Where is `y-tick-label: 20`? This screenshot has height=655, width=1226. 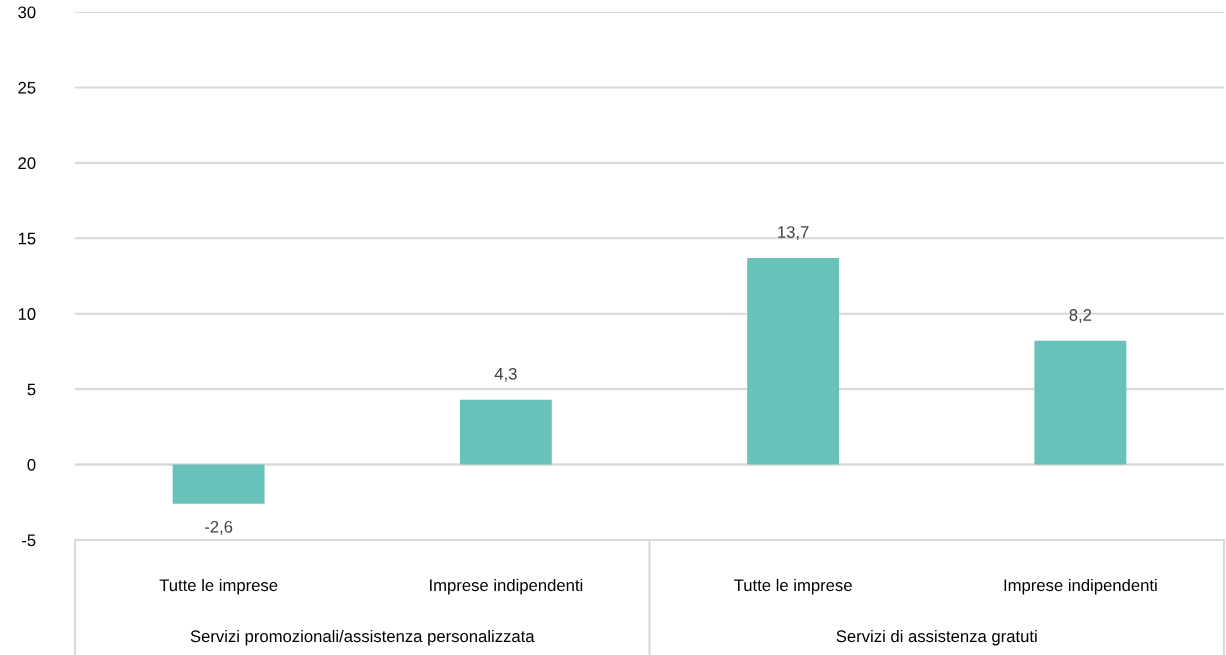
y-tick-label: 20 is located at coordinates (27, 163).